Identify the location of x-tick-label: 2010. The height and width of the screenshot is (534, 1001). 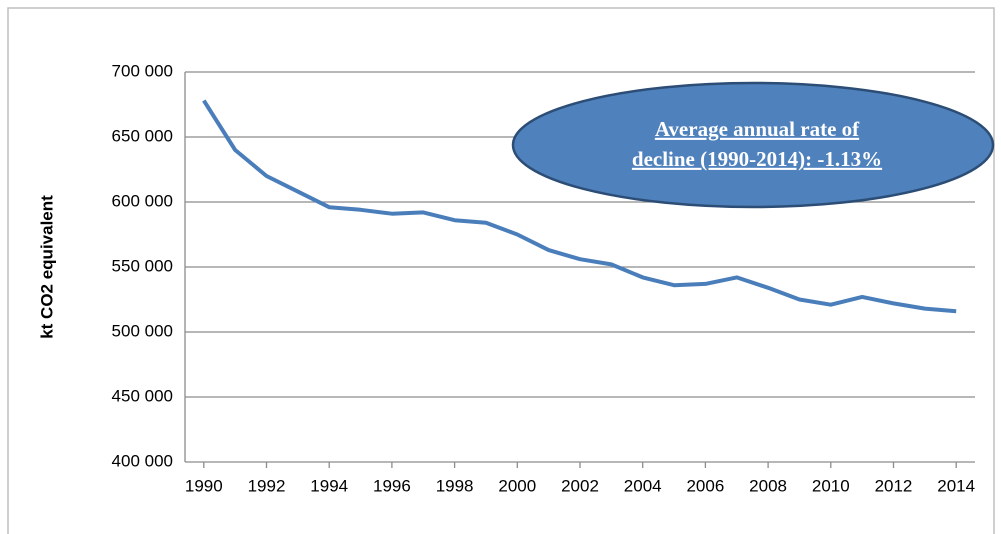
(831, 485).